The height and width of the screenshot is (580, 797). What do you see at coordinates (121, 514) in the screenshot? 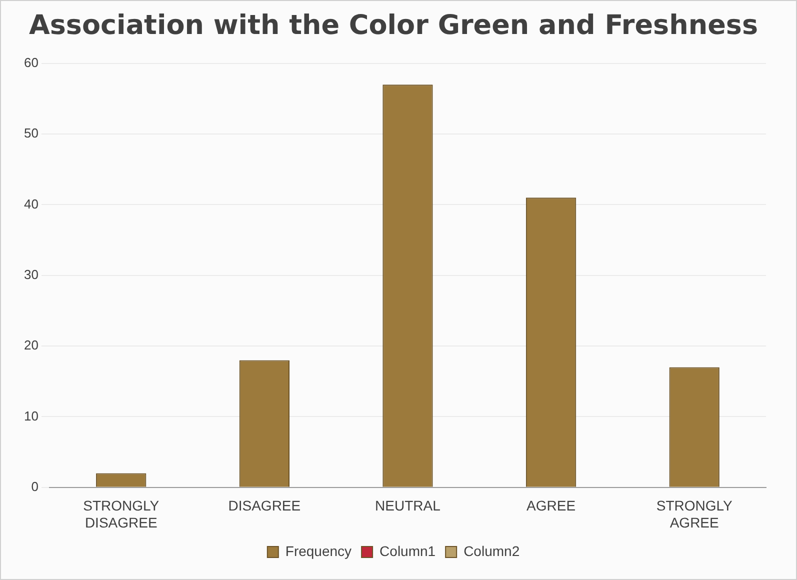
I see `x-tick-label: STRONGLY DISAGREE` at bounding box center [121, 514].